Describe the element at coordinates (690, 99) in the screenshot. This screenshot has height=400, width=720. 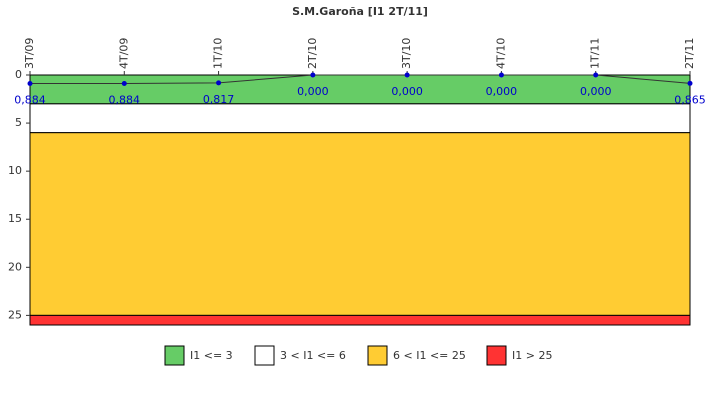
I see `value-label: 0,865` at that location.